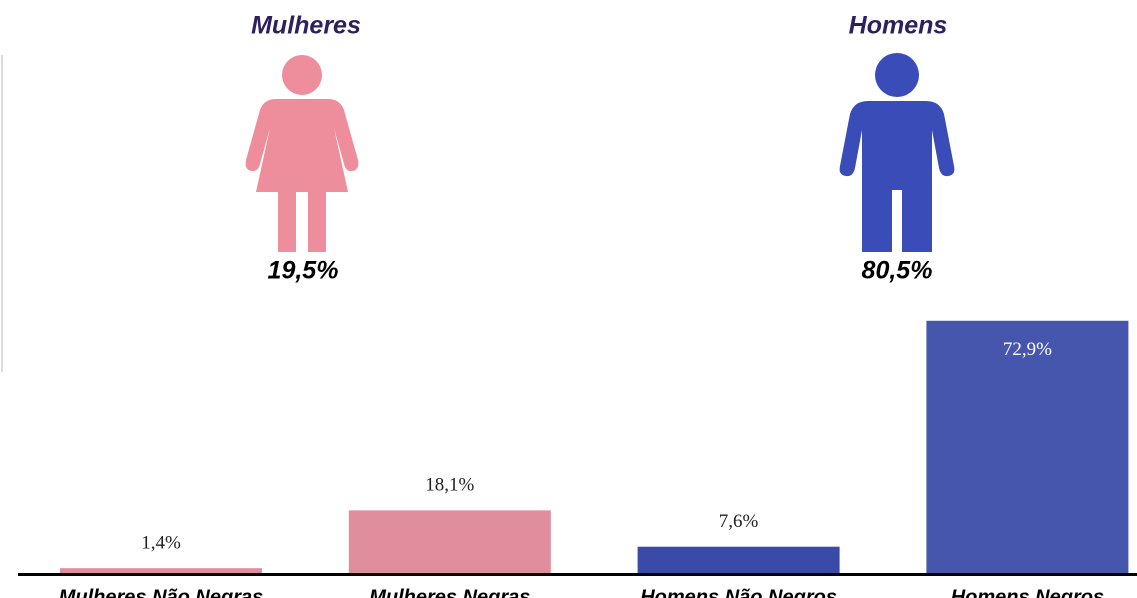 Image resolution: width=1137 pixels, height=598 pixels. I want to click on group-title: Homens, so click(898, 26).